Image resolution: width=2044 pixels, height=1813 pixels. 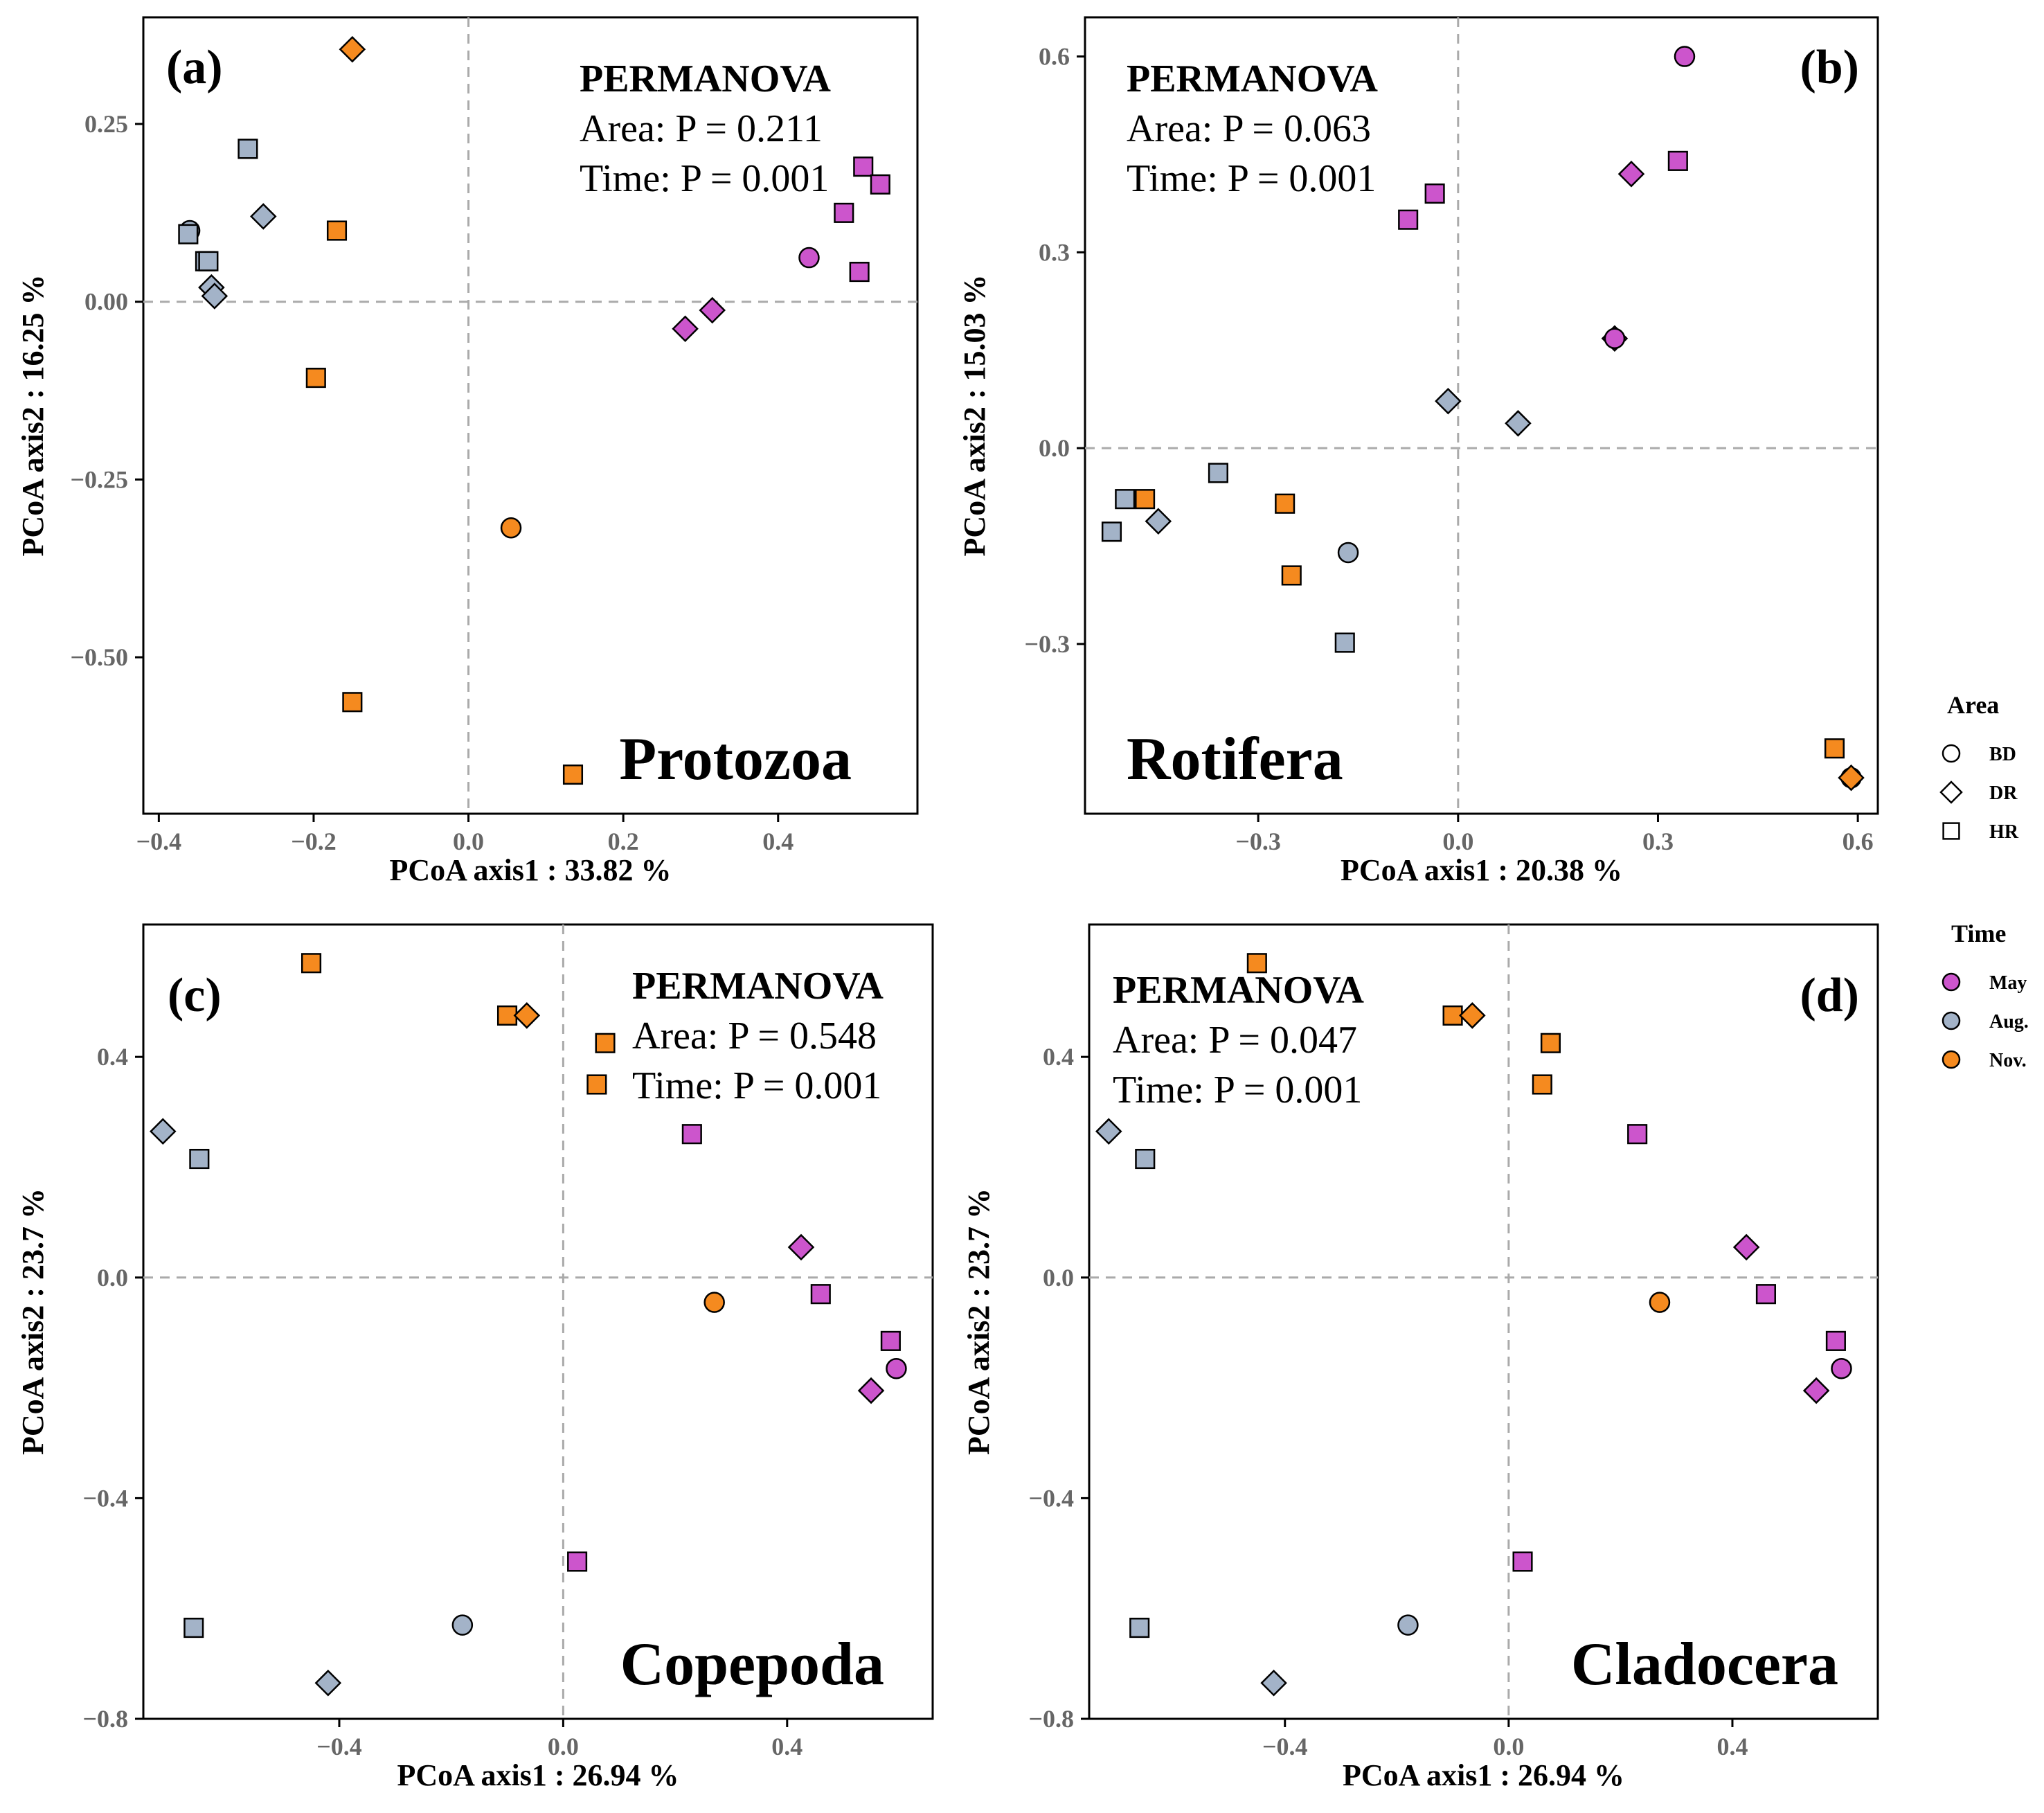 What do you see at coordinates (1951, 1021) in the screenshot?
I see `legend-time-aug-marker` at bounding box center [1951, 1021].